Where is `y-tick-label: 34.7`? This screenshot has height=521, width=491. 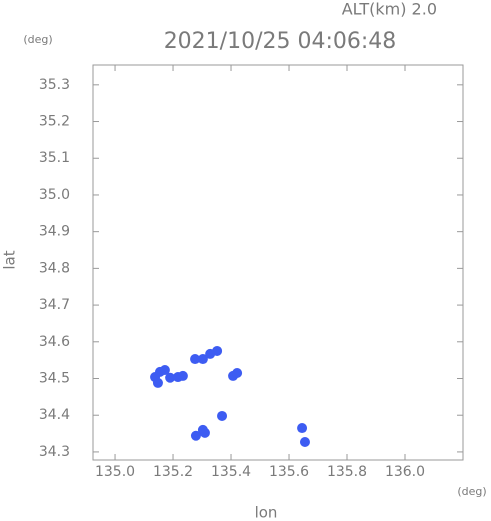 y-tick-label: 34.7 is located at coordinates (54, 305).